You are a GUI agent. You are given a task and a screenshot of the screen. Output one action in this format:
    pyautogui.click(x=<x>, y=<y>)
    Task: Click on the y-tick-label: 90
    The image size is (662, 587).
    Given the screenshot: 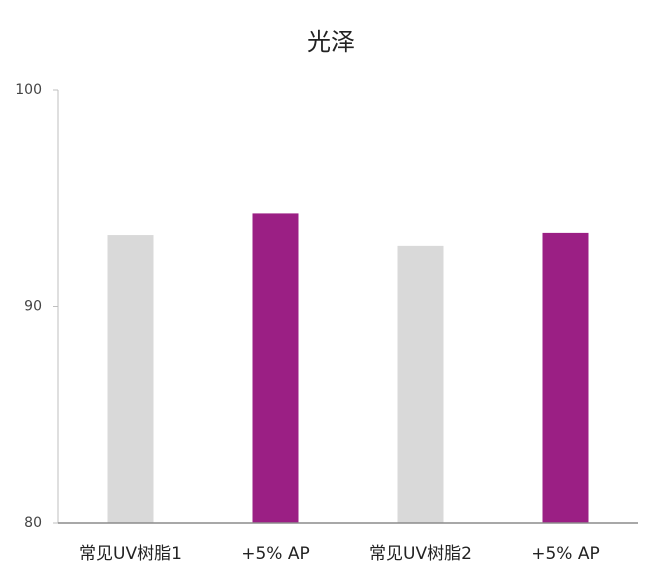 What is the action you would take?
    pyautogui.click(x=33, y=307)
    